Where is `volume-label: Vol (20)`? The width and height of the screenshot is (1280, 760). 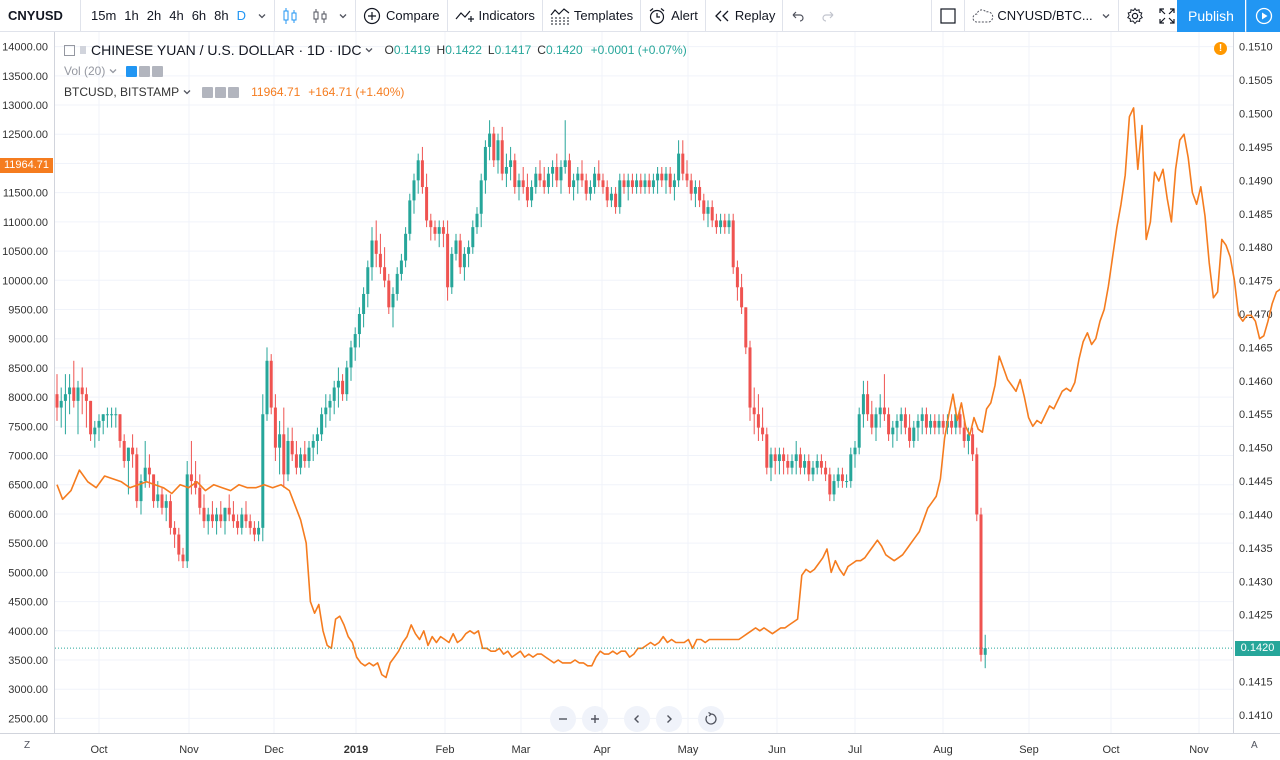 volume-label: Vol (20) is located at coordinates (85, 71).